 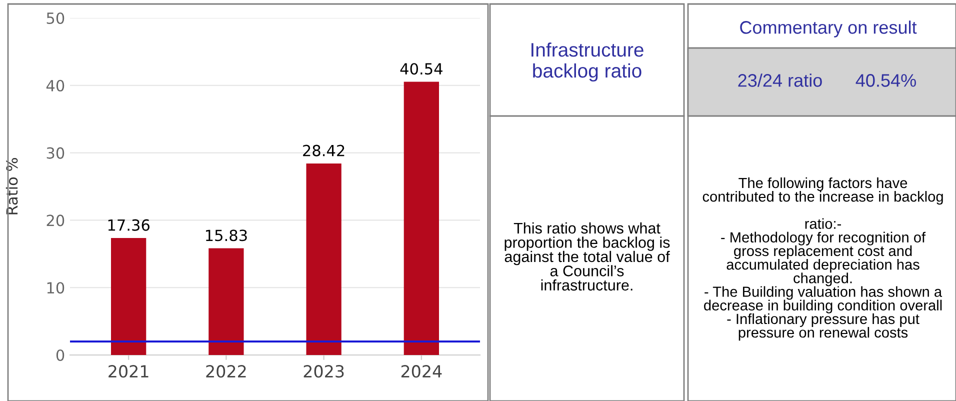 What do you see at coordinates (55, 86) in the screenshot?
I see `y-tick-label: 40` at bounding box center [55, 86].